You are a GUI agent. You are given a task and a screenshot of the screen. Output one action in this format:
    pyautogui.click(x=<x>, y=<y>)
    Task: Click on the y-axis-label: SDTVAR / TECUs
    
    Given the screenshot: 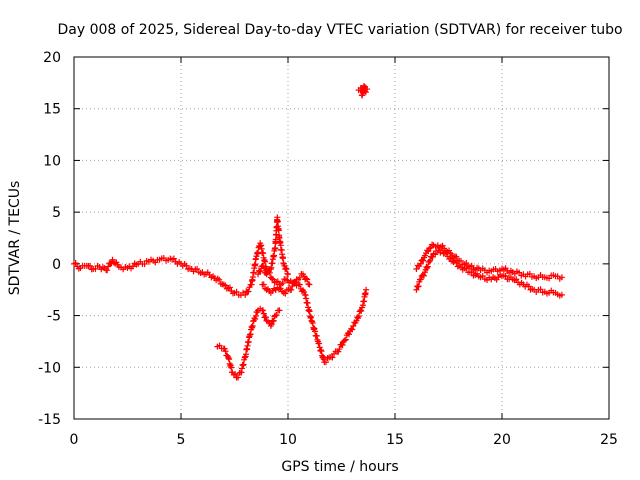 What is the action you would take?
    pyautogui.click(x=15, y=238)
    